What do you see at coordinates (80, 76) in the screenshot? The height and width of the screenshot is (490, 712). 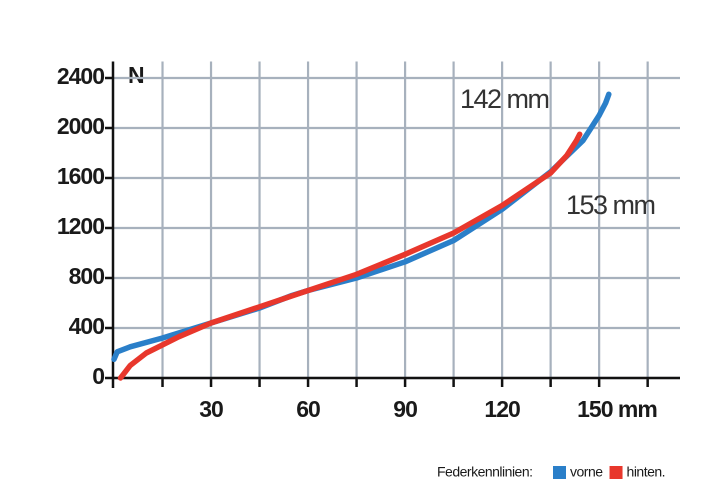 I see `y-tick-label: 2400` at bounding box center [80, 76].